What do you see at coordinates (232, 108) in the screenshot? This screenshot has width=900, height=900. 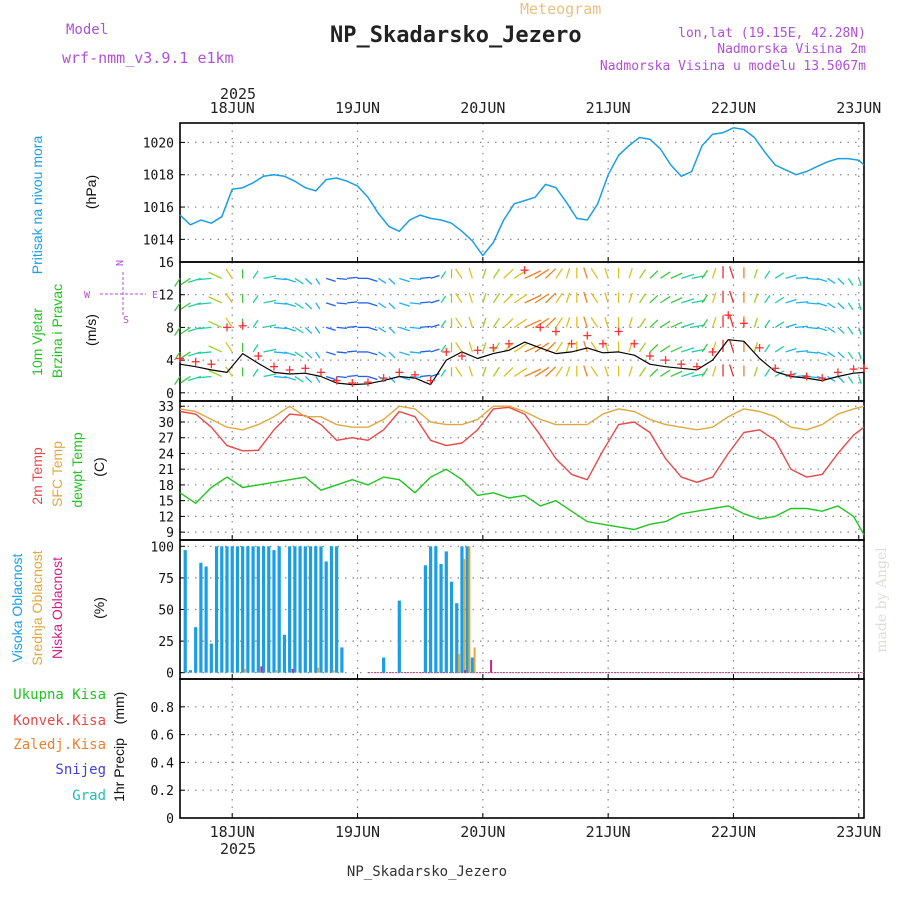 I see `top-day-label: 18JUN` at bounding box center [232, 108].